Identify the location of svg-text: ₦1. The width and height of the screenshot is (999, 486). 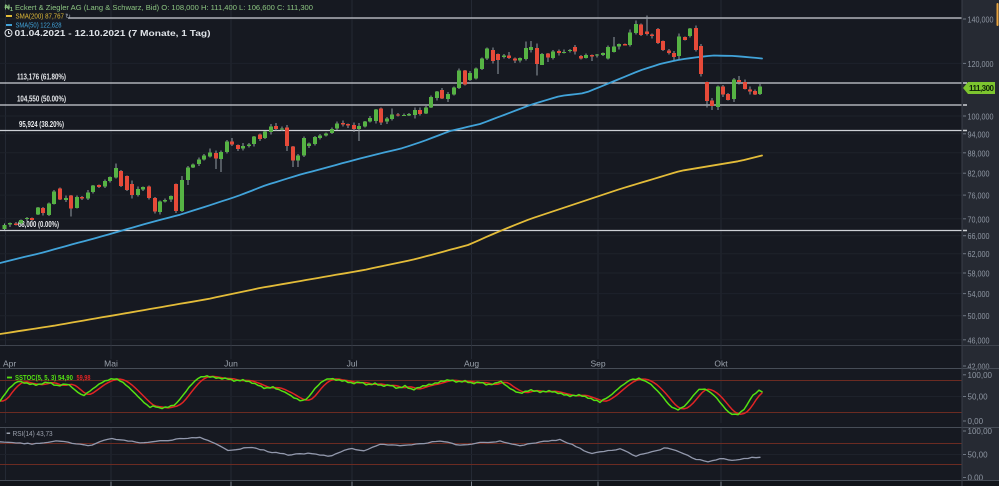
(9, 8).